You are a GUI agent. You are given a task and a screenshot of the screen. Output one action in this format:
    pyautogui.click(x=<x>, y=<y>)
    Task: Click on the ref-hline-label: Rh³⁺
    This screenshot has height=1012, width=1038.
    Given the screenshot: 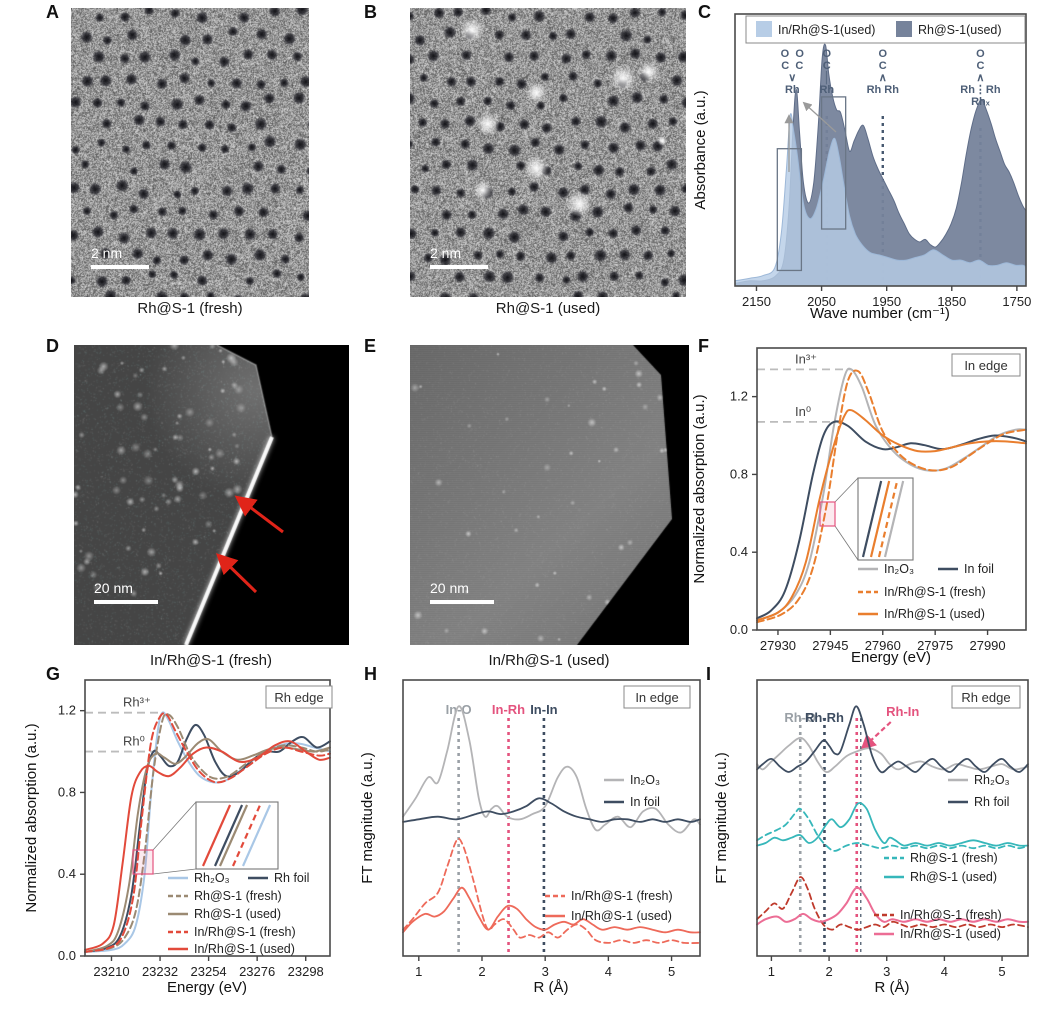 What is the action you would take?
    pyautogui.click(x=137, y=702)
    